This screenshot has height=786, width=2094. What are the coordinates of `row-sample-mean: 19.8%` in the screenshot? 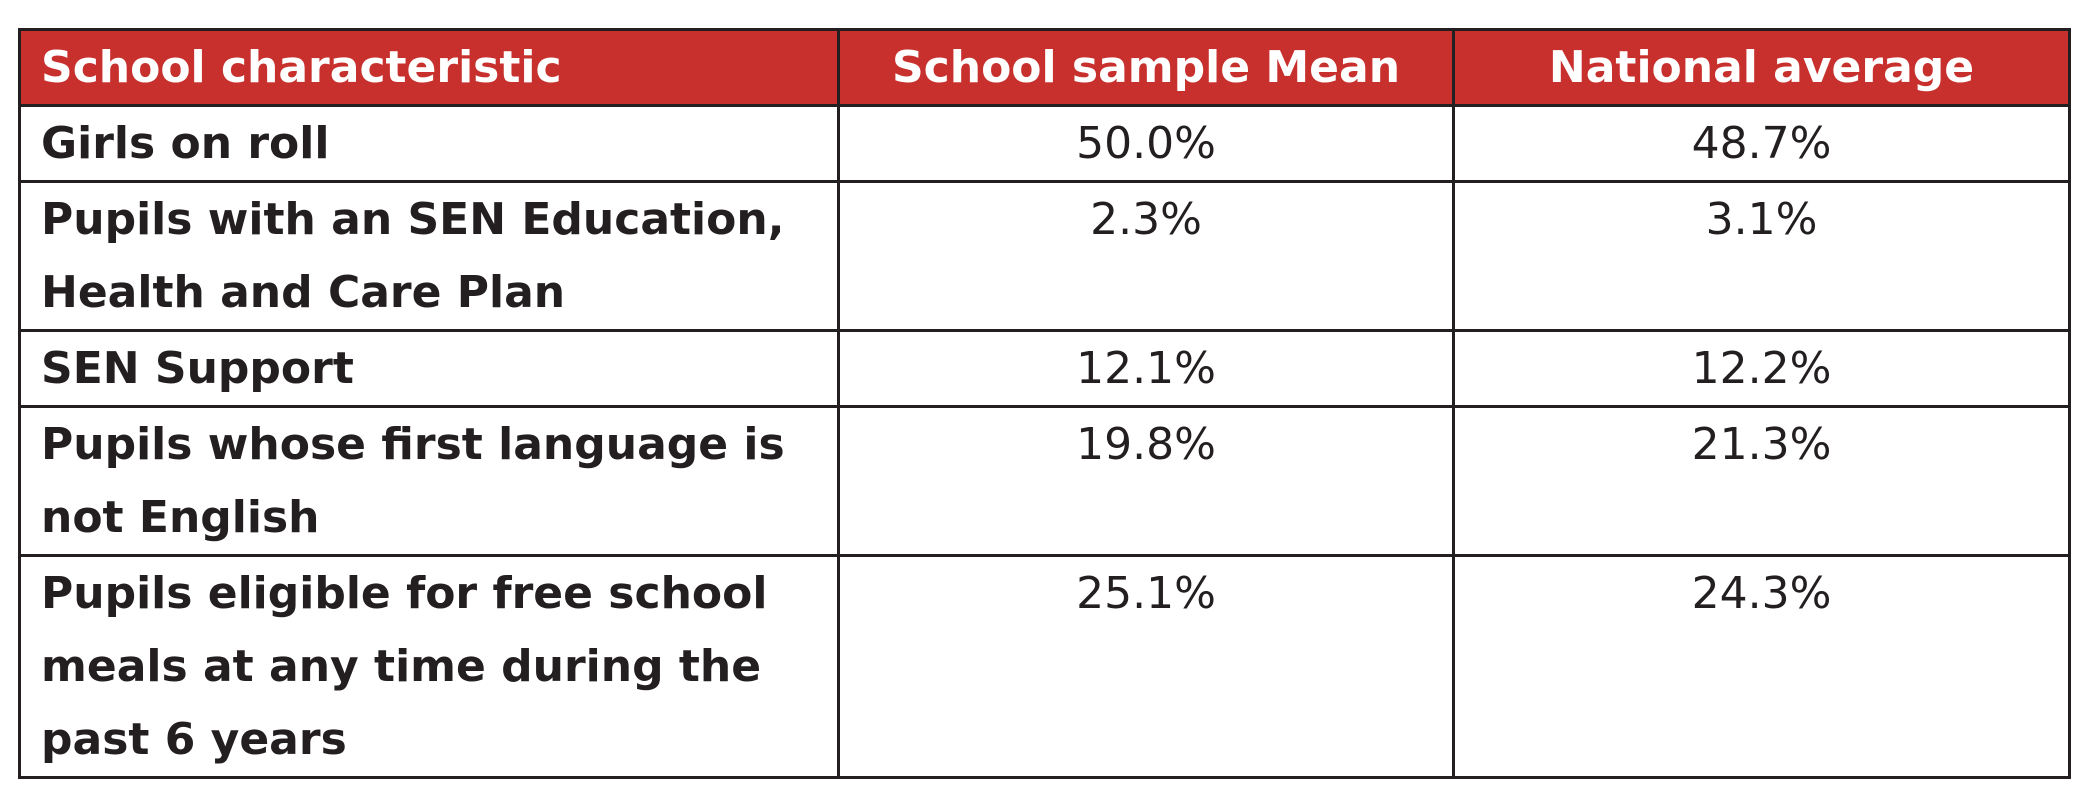 It's located at (1146, 481).